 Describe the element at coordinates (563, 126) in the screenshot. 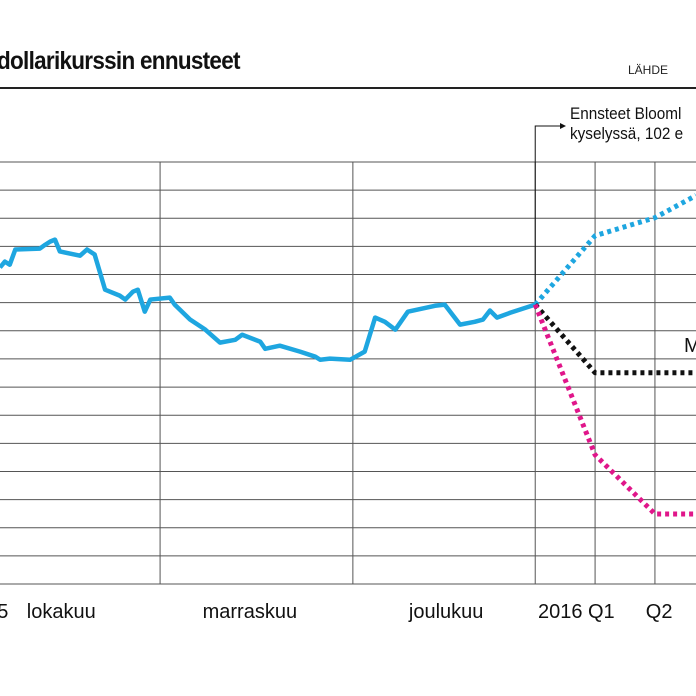

I see `arrow-icon` at that location.